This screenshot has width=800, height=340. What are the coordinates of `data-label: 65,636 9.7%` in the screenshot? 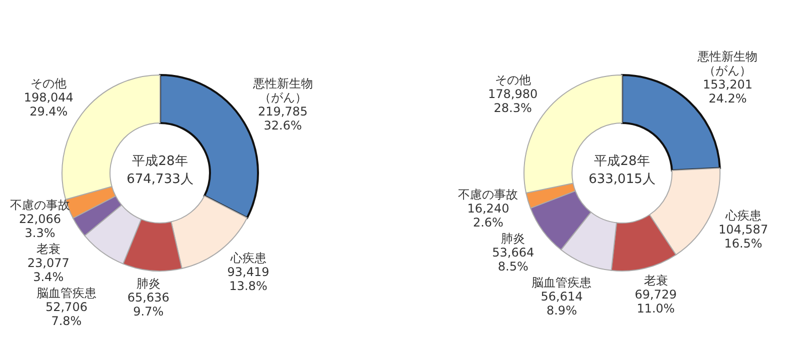 It's located at (148, 304).